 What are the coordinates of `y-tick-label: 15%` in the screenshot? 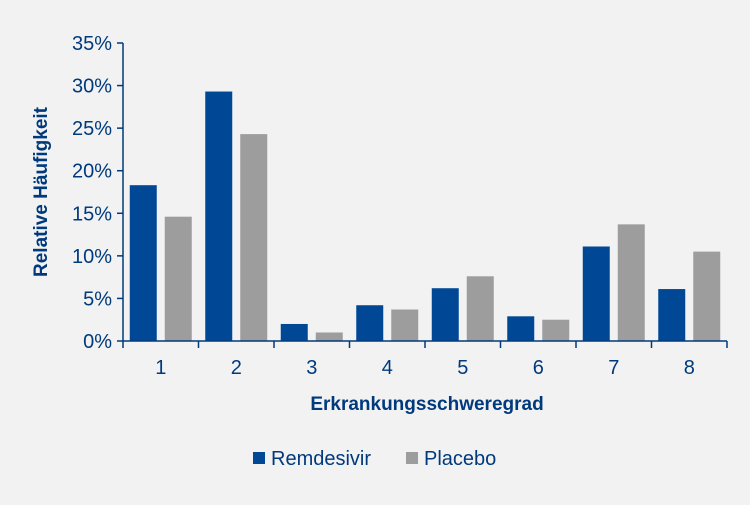 It's located at (92, 214).